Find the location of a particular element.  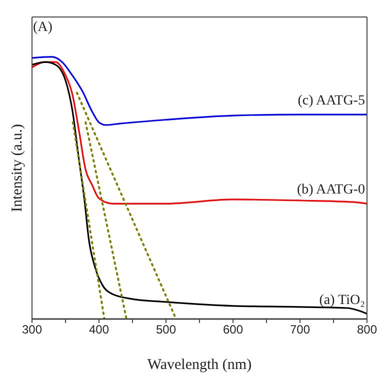

text: (A) is located at coordinates (42, 28).